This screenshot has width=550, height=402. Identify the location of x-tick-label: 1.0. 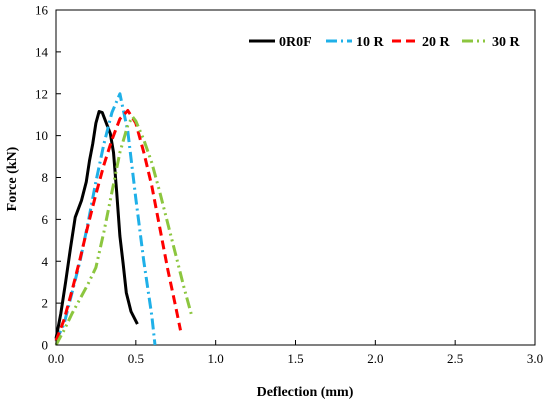
(216, 358).